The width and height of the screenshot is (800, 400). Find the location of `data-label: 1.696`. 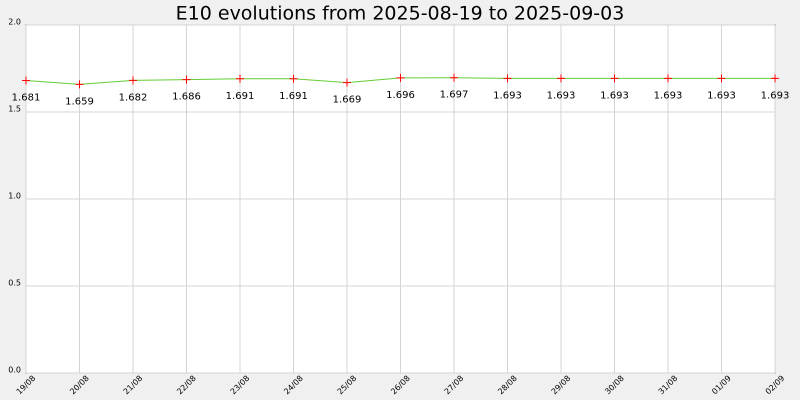

data-label: 1.696 is located at coordinates (400, 95).